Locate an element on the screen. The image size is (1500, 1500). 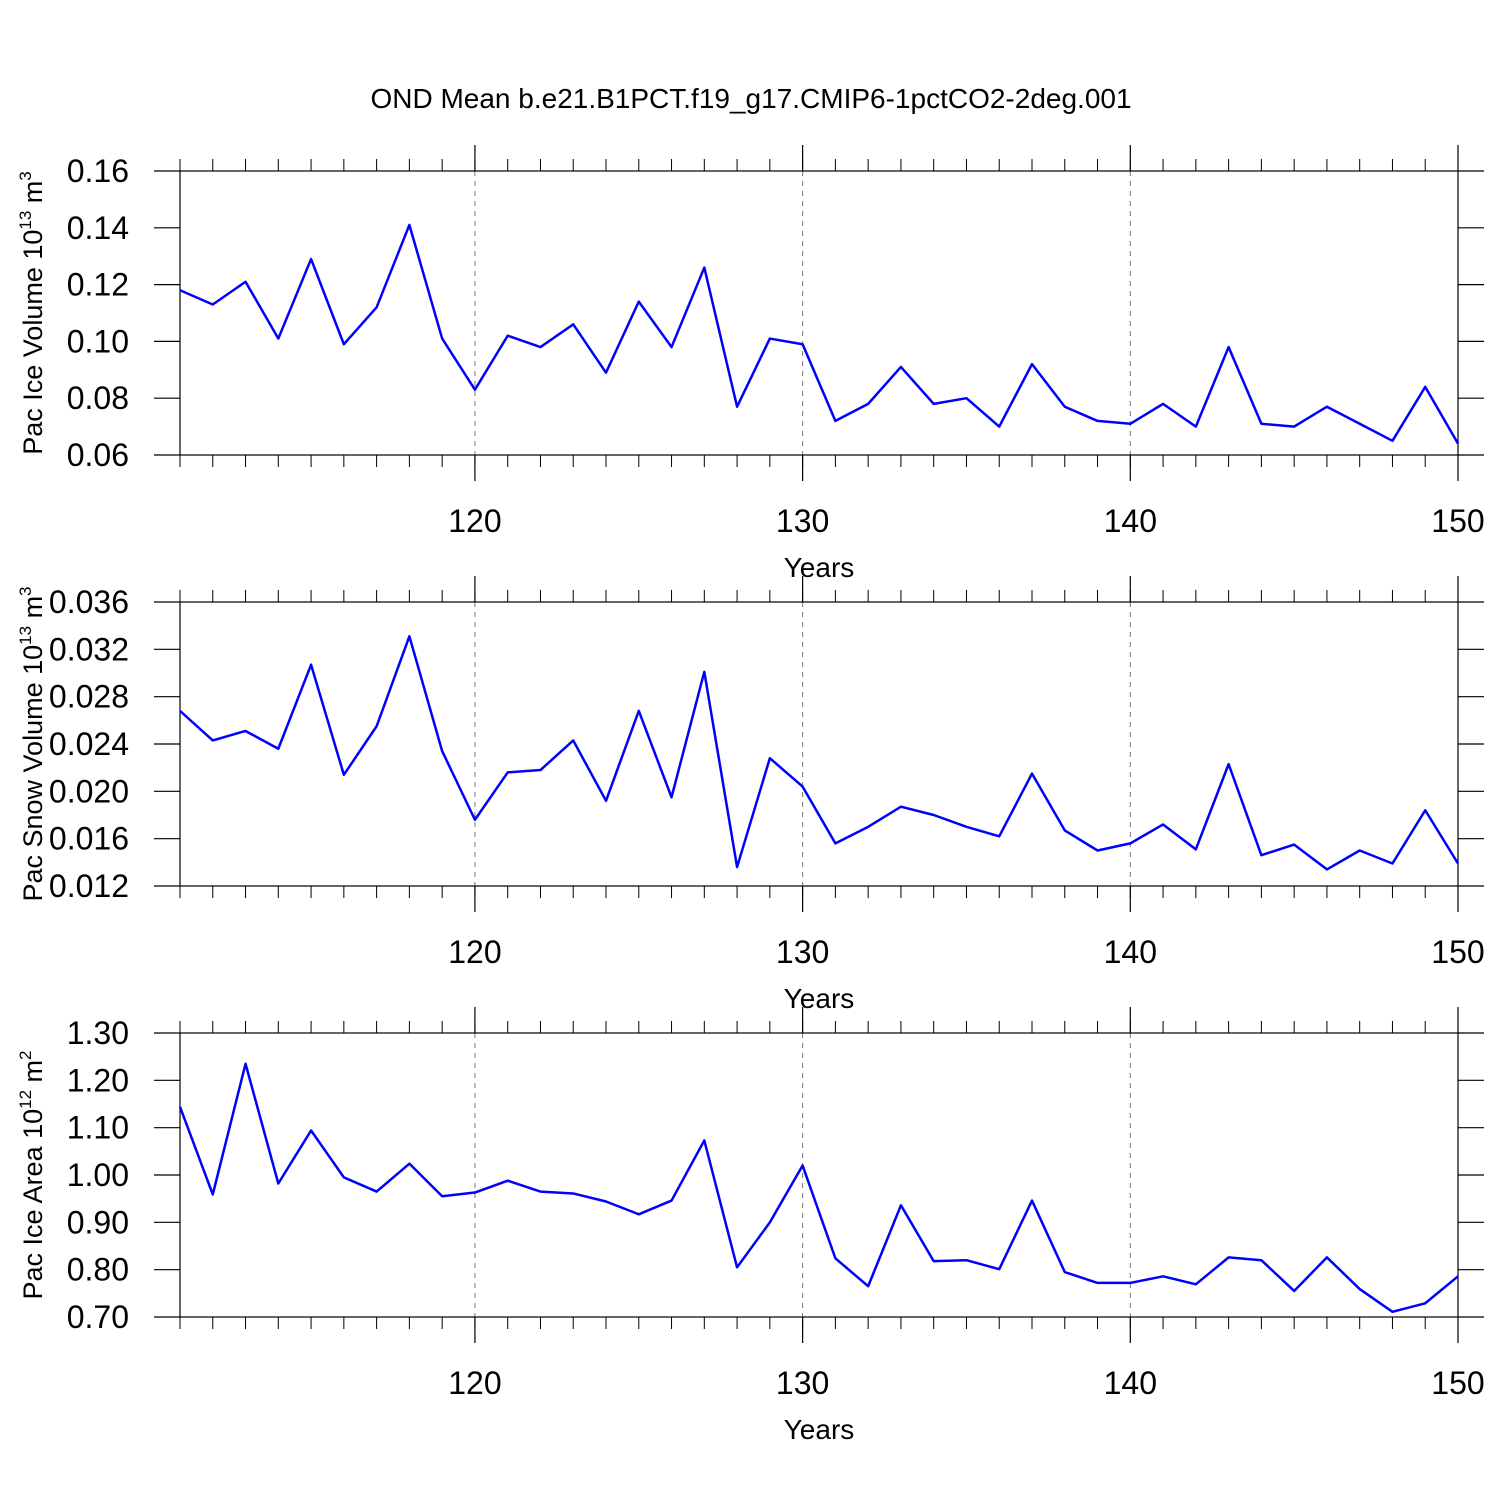
y-tick-label: 0.020 is located at coordinates (89, 791).